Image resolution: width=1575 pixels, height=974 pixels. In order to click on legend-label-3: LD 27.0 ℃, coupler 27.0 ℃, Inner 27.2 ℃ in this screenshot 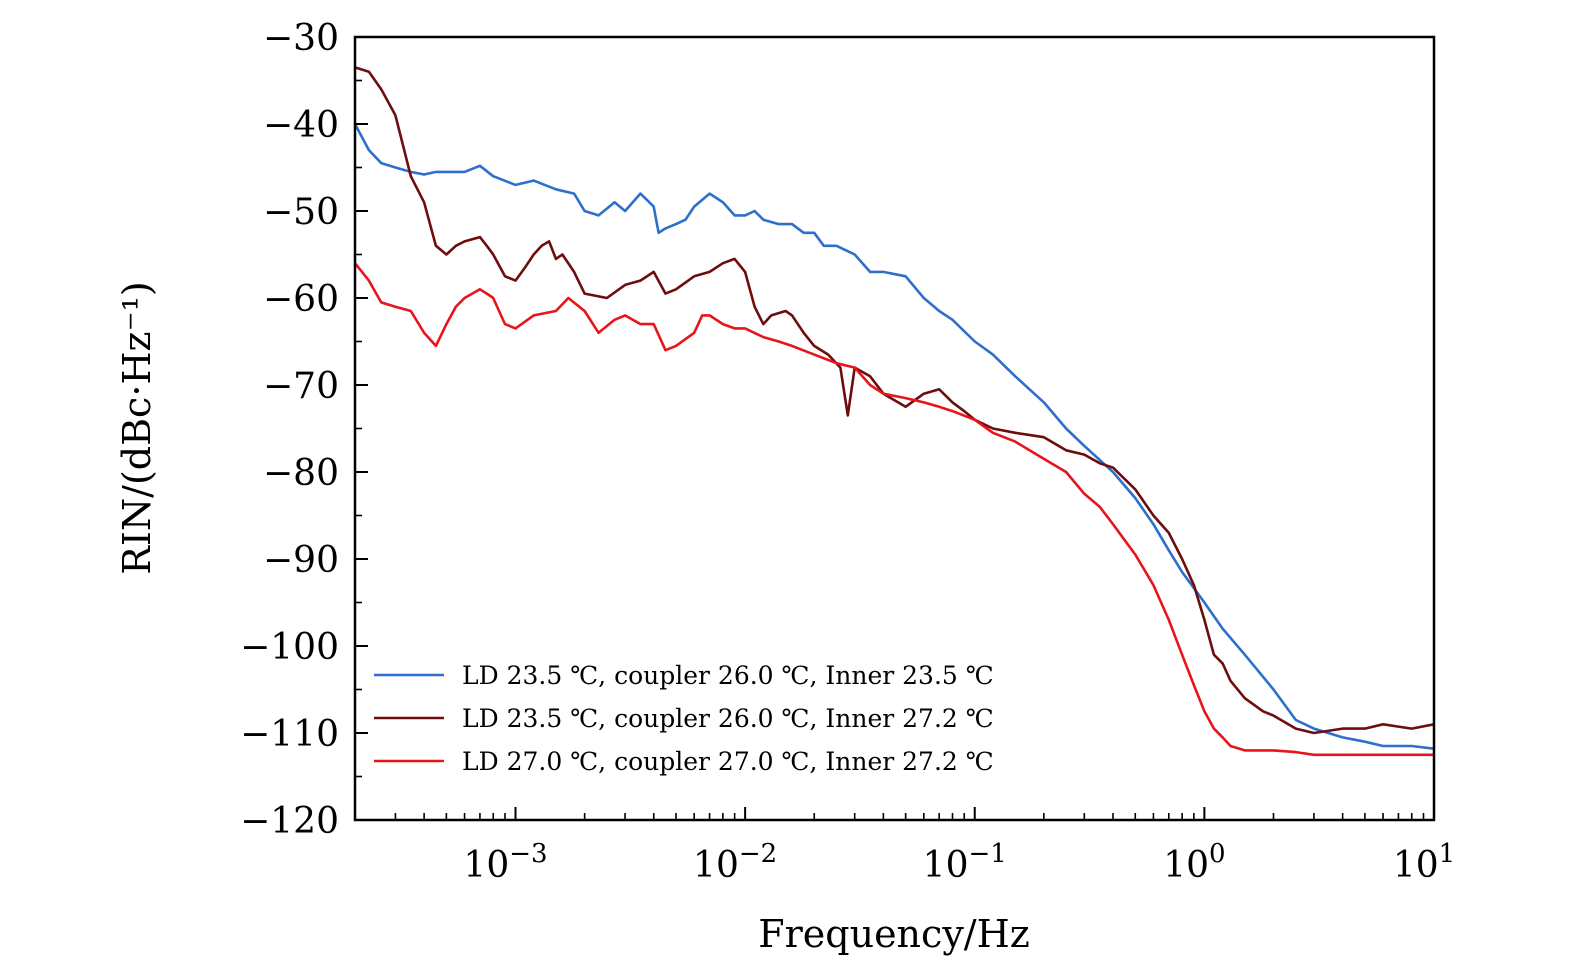, I will do `click(728, 761)`.